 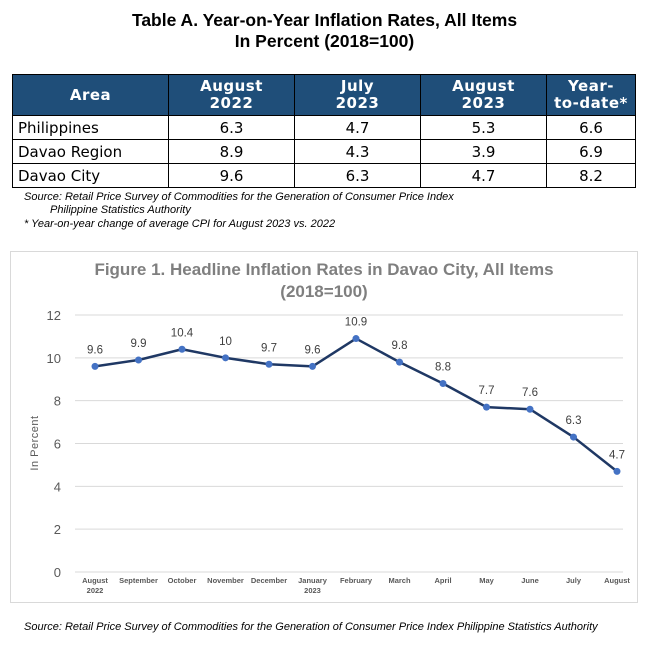 What do you see at coordinates (357, 151) in the screenshot?
I see `cell-jul2023: 4.3` at bounding box center [357, 151].